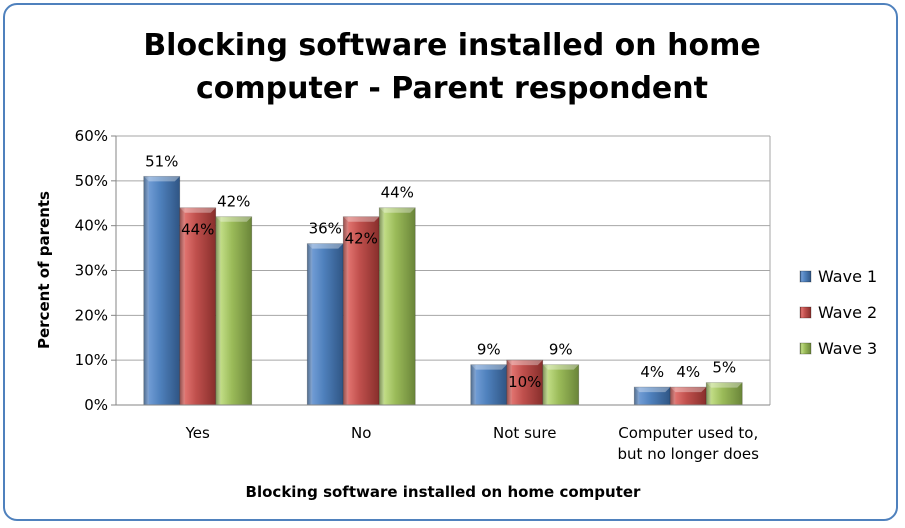 This screenshot has width=905, height=528. What do you see at coordinates (161, 161) in the screenshot?
I see `data-label: 51%` at bounding box center [161, 161].